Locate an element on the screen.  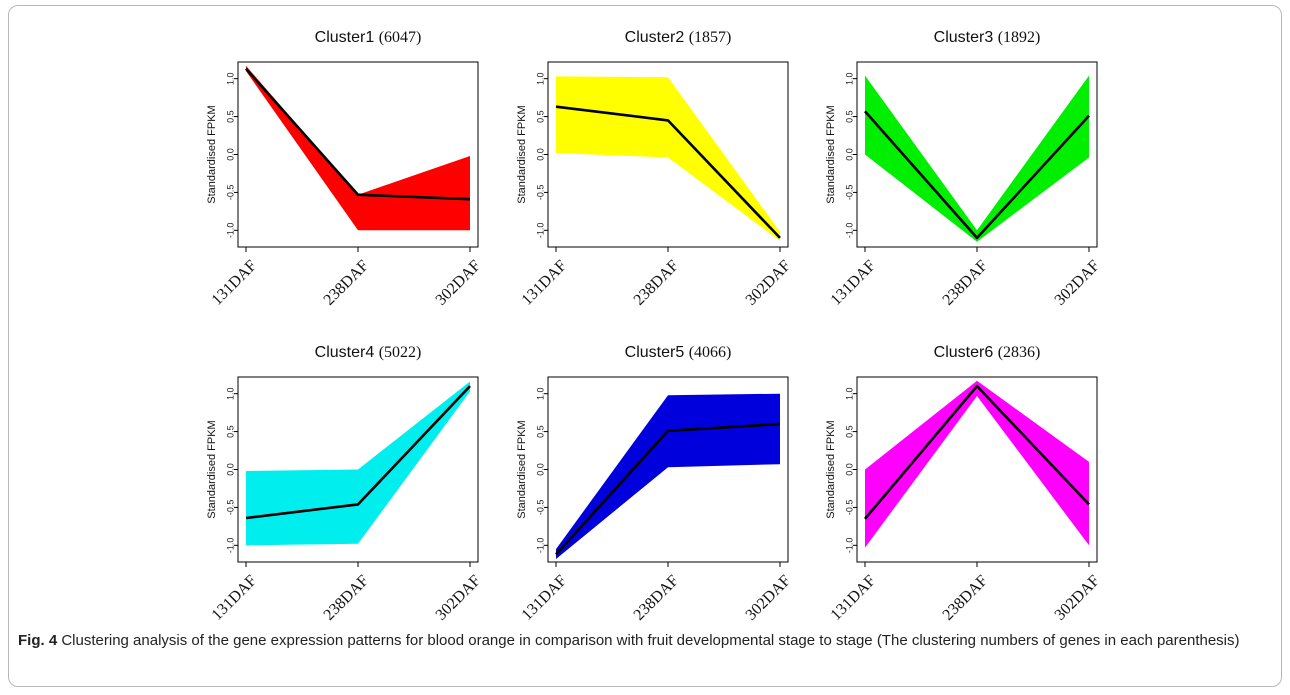
cluster6-ytick-label: 1.0 is located at coordinates (849, 393).